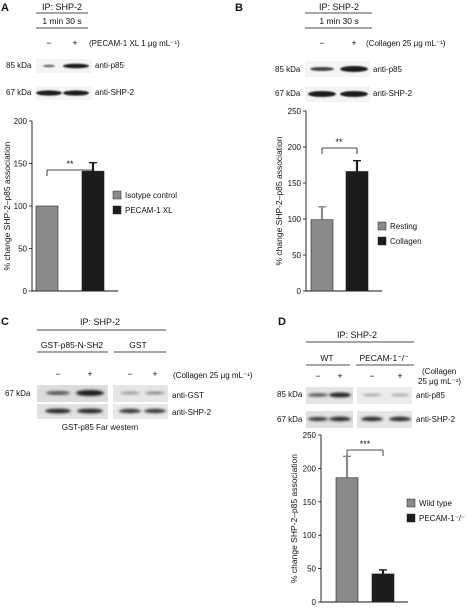  What do you see at coordinates (353, 43) in the screenshot?
I see `panel-b-plus: +` at bounding box center [353, 43].